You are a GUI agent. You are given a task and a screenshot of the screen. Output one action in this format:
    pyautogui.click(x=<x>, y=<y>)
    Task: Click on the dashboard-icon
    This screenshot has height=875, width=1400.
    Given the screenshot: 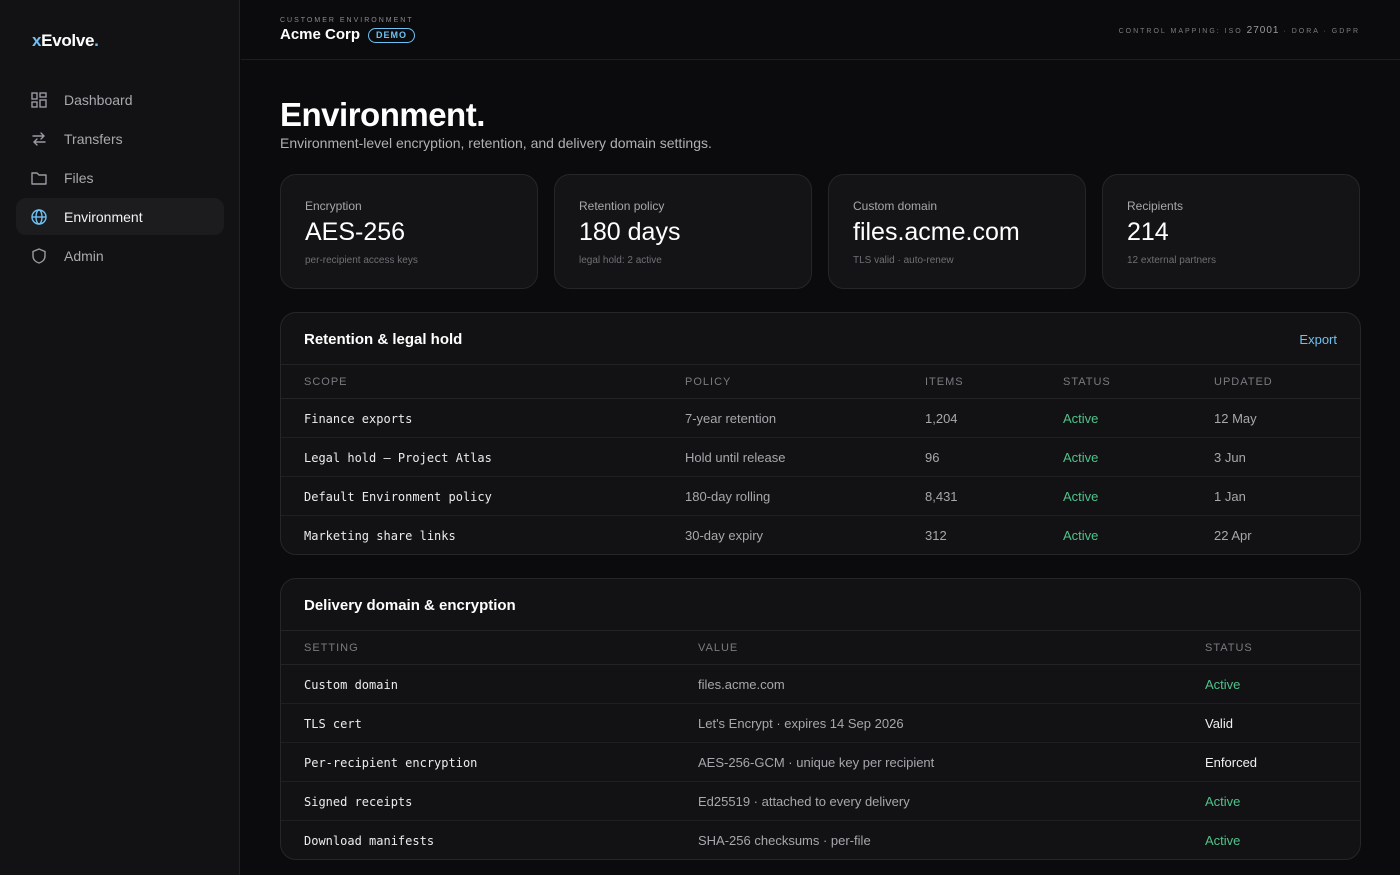 What is the action you would take?
    pyautogui.click(x=39, y=100)
    